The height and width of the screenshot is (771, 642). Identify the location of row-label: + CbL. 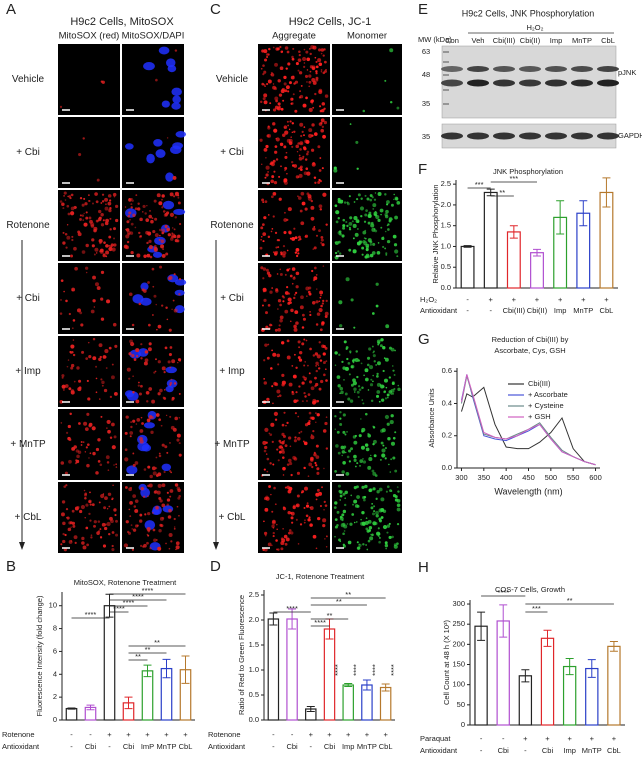
(28, 517).